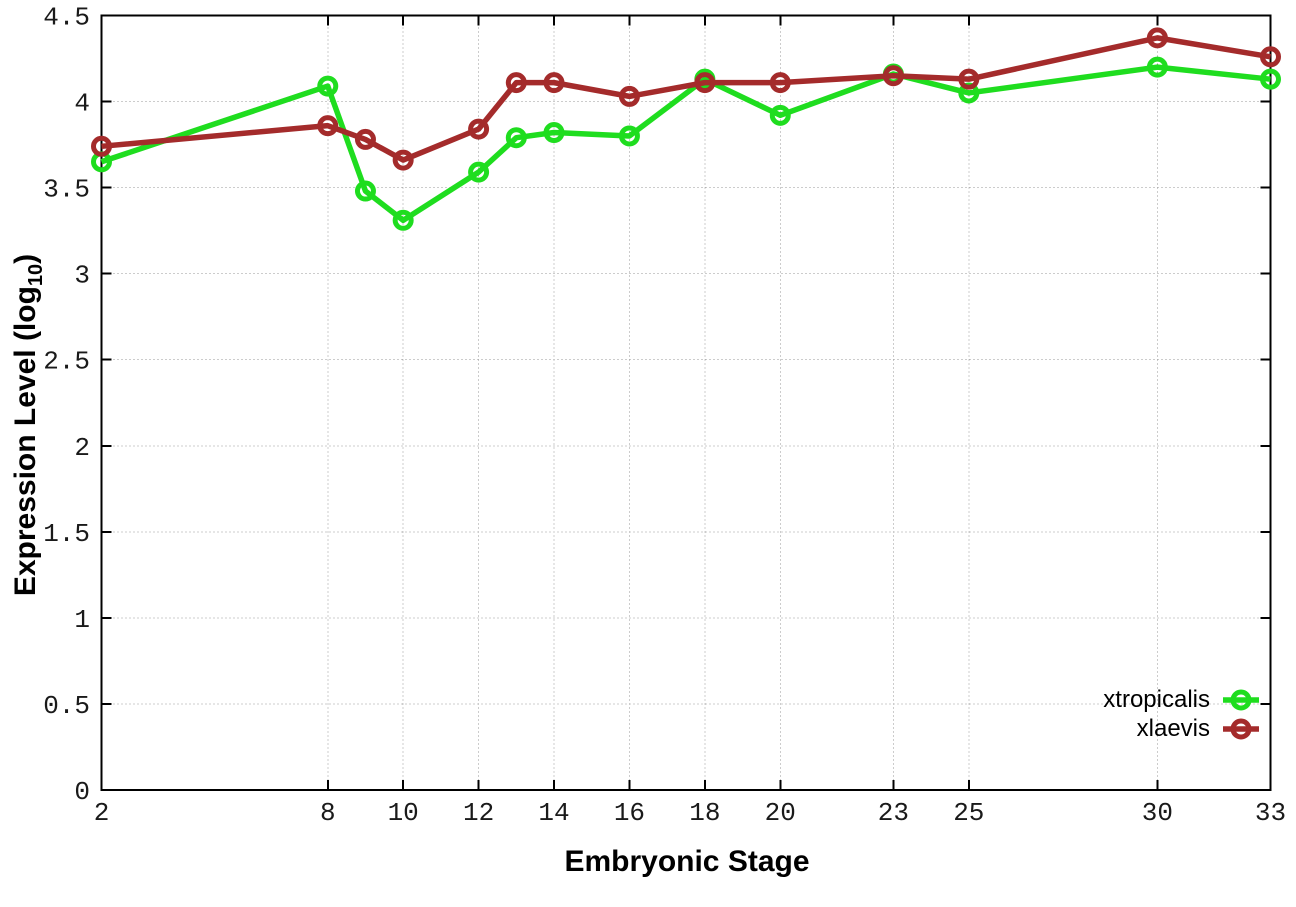 This screenshot has height=907, width=1296. What do you see at coordinates (478, 813) in the screenshot?
I see `x-tick-label: 12` at bounding box center [478, 813].